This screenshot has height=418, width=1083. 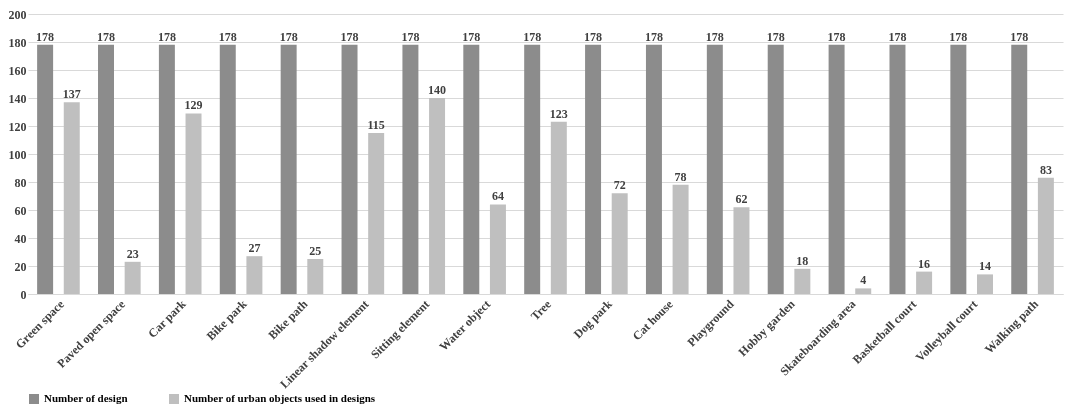 I want to click on data-label: 23, so click(x=132, y=253).